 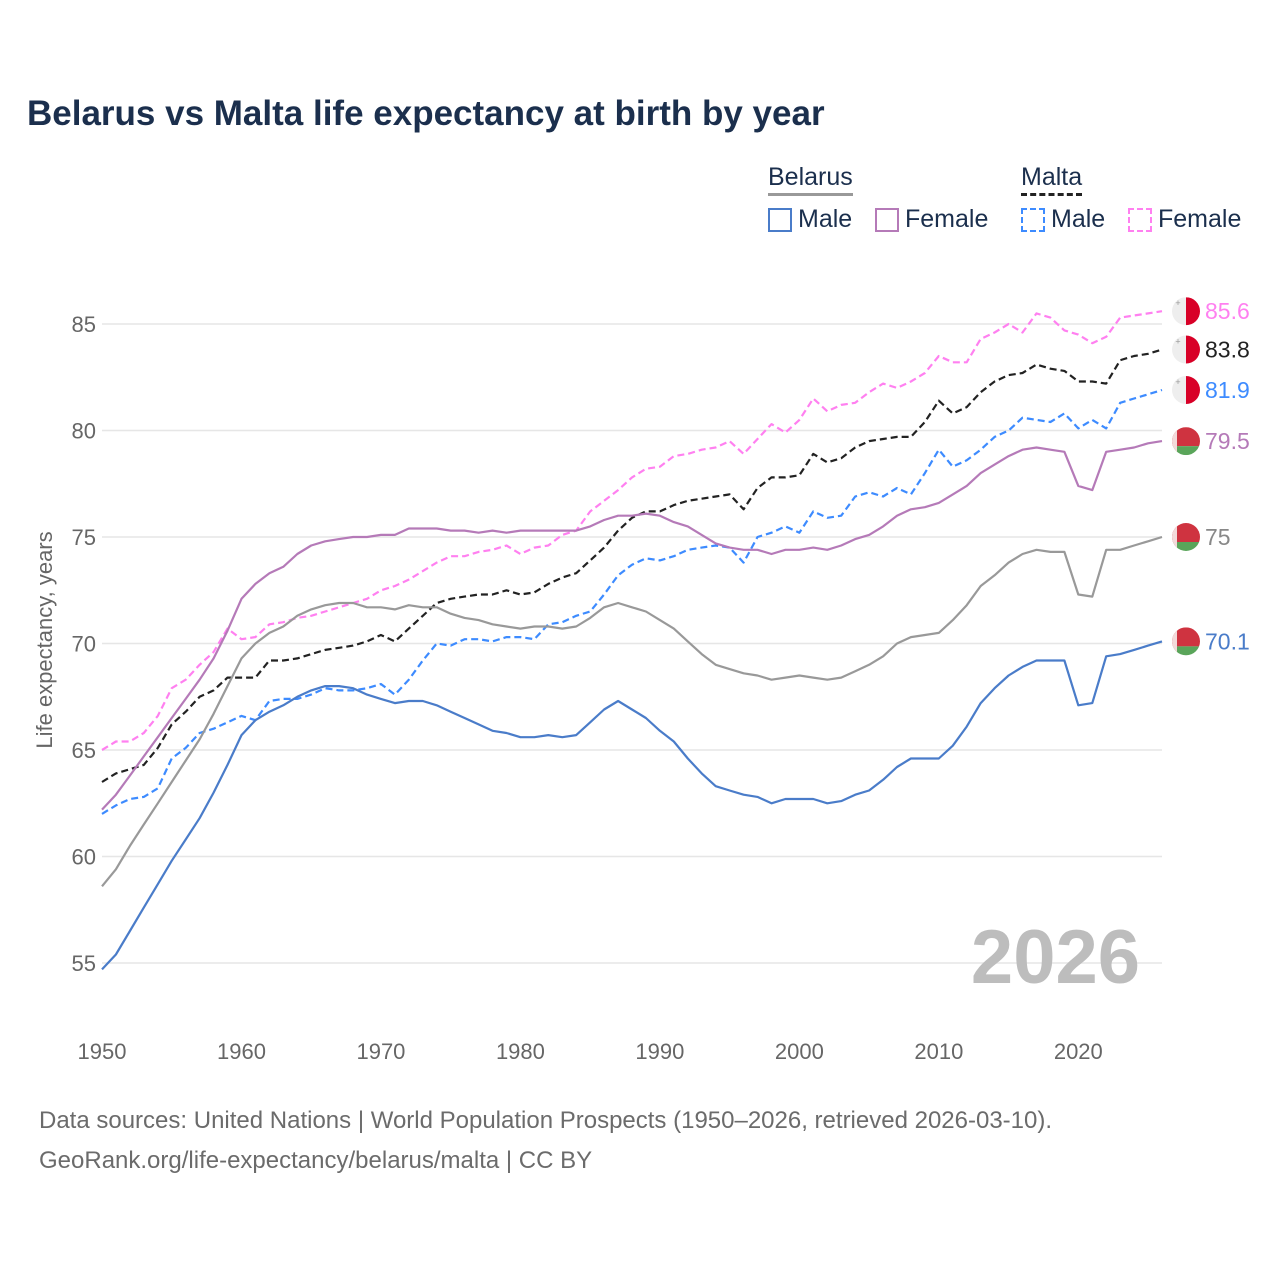 I want to click on legend-malta-label: Malta, so click(x=1052, y=177).